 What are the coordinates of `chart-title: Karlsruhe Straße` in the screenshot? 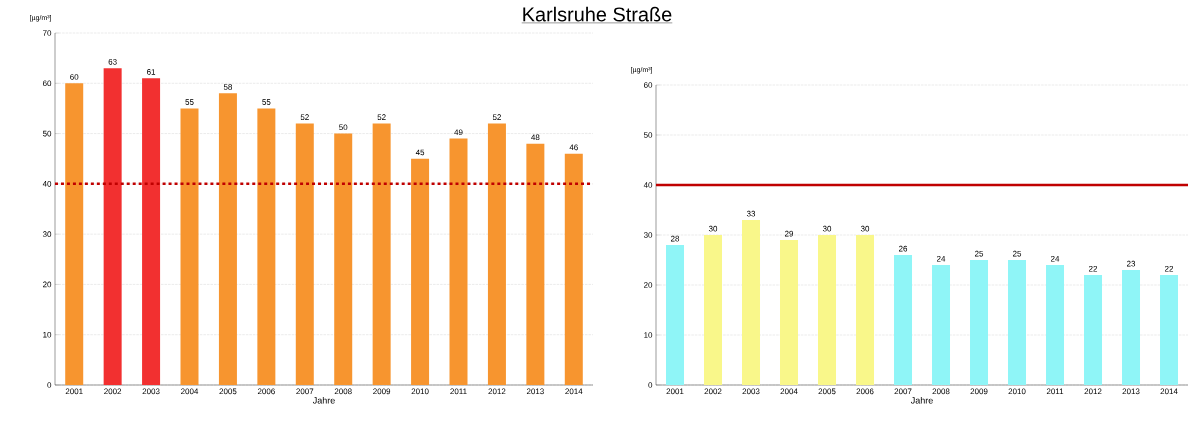 It's located at (597, 14).